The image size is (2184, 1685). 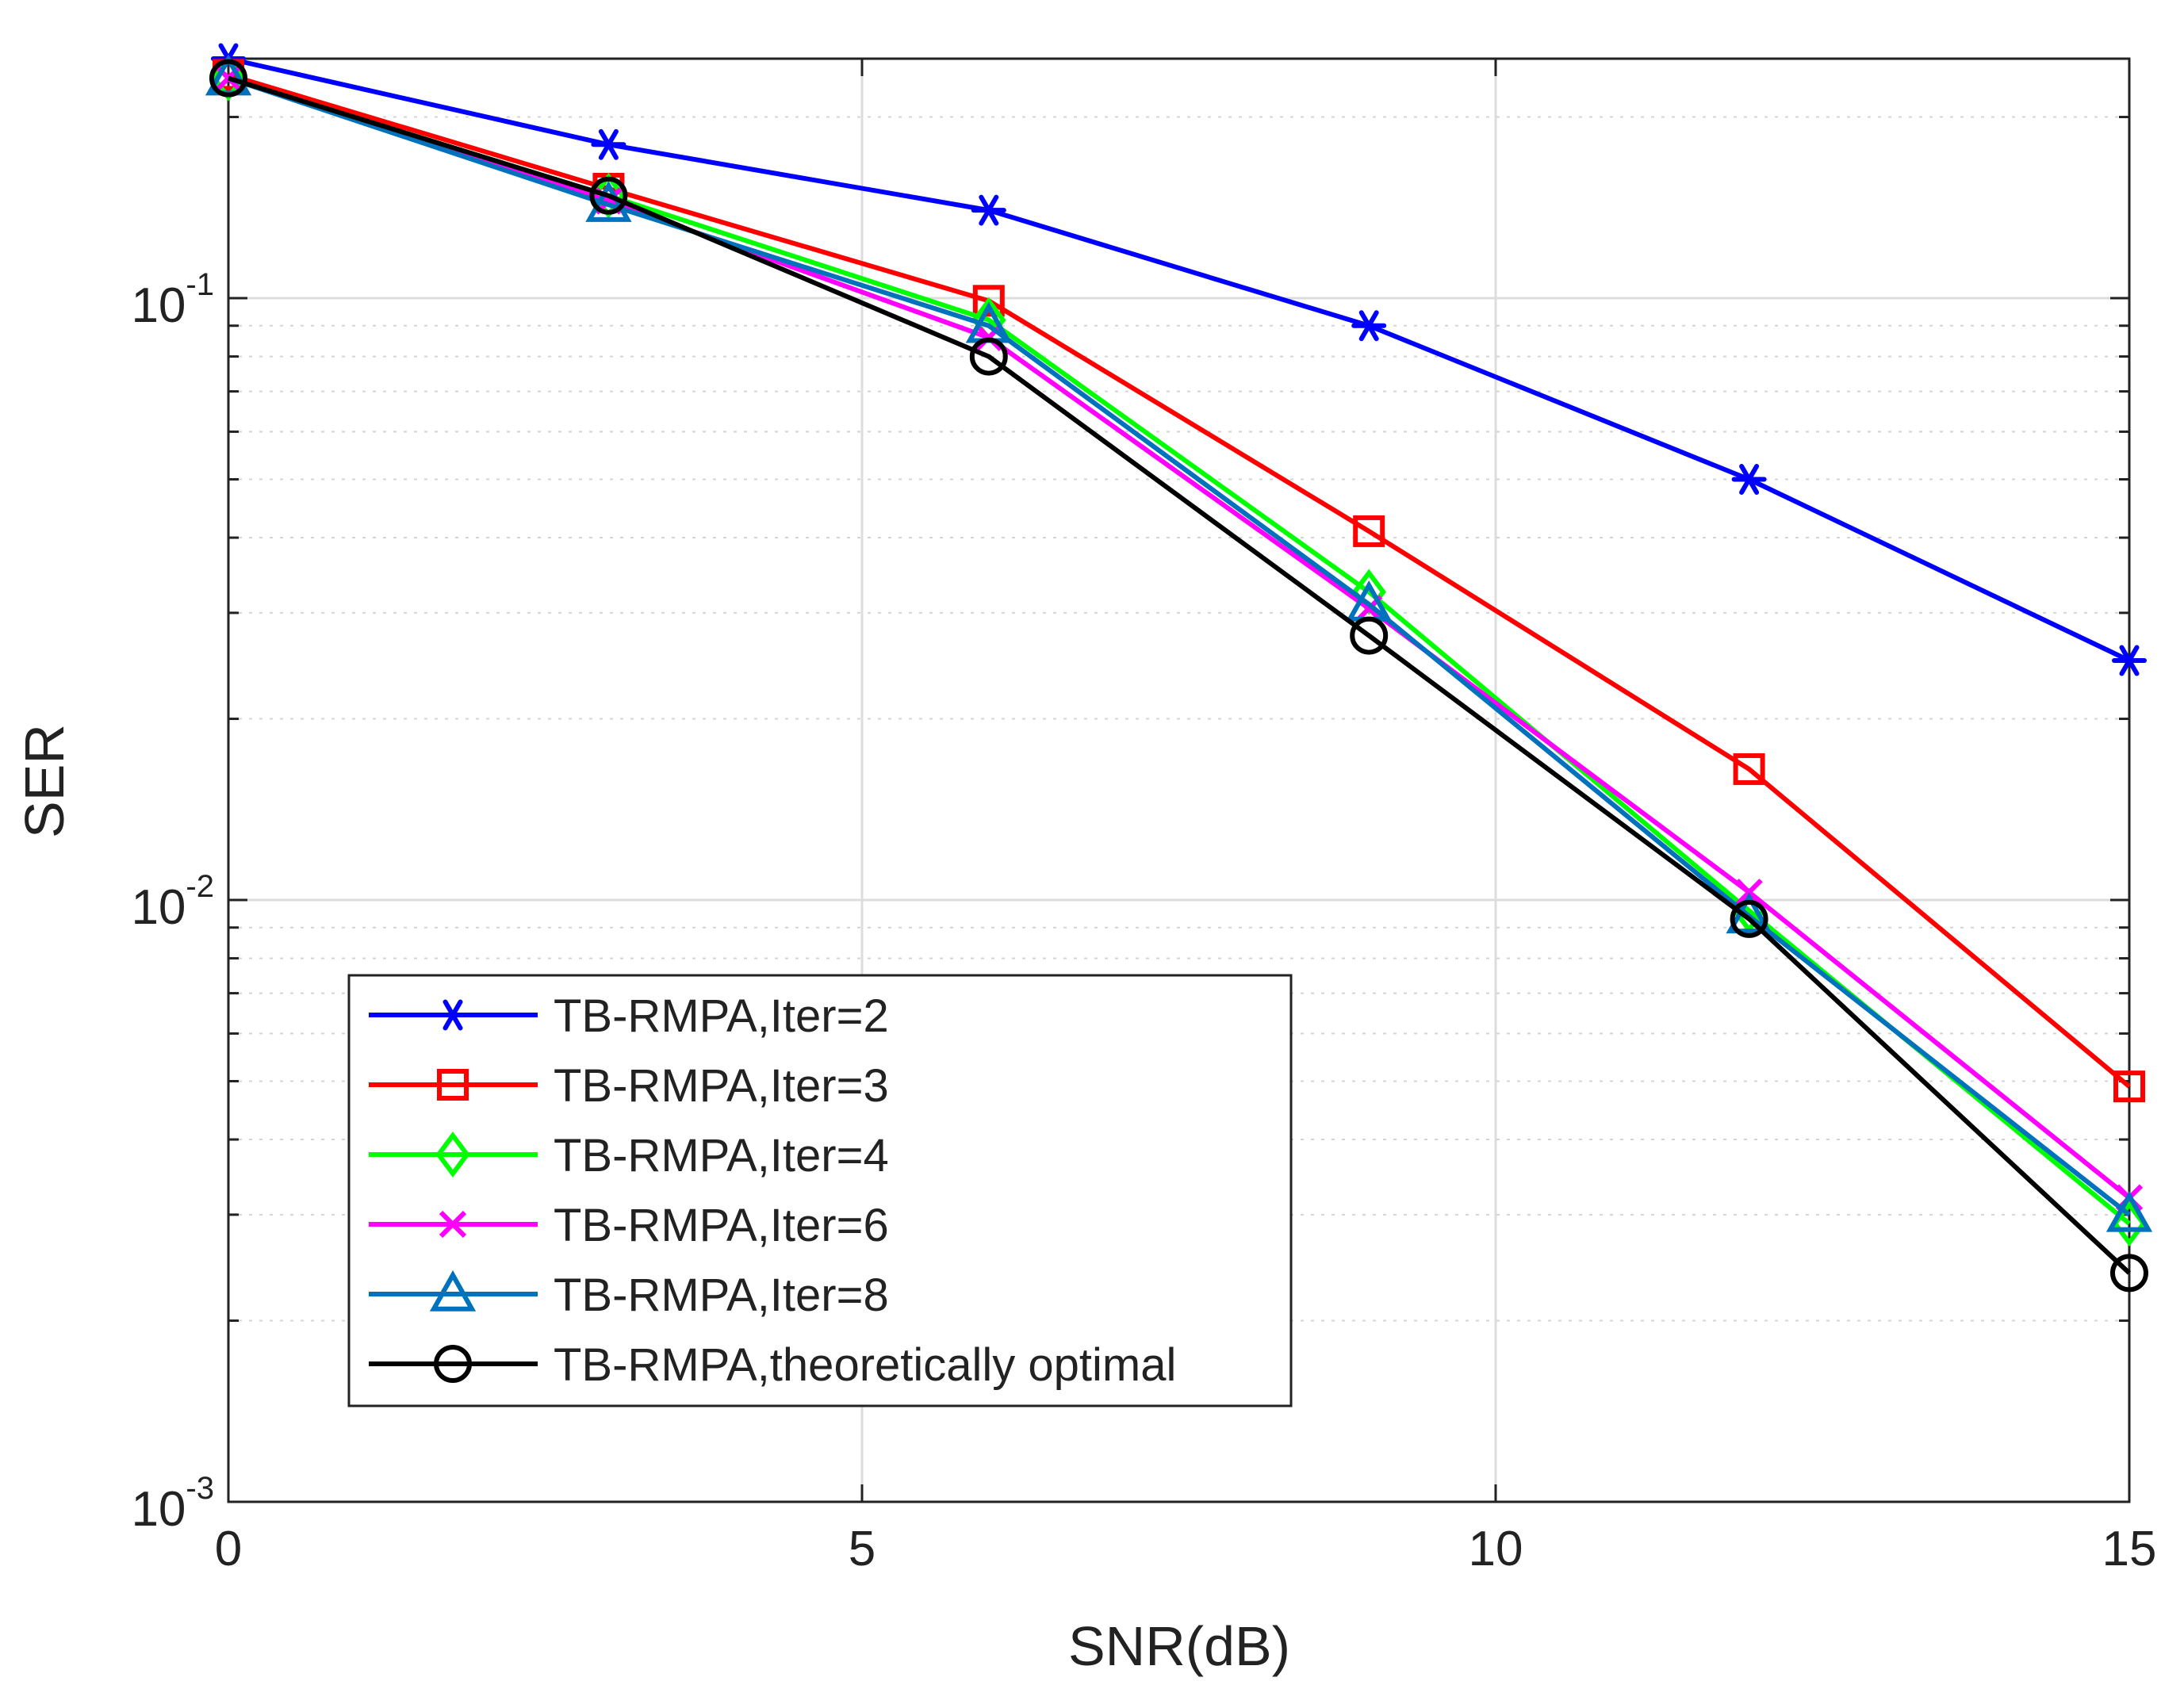 I want to click on x-tick-label: 0, so click(x=228, y=1549).